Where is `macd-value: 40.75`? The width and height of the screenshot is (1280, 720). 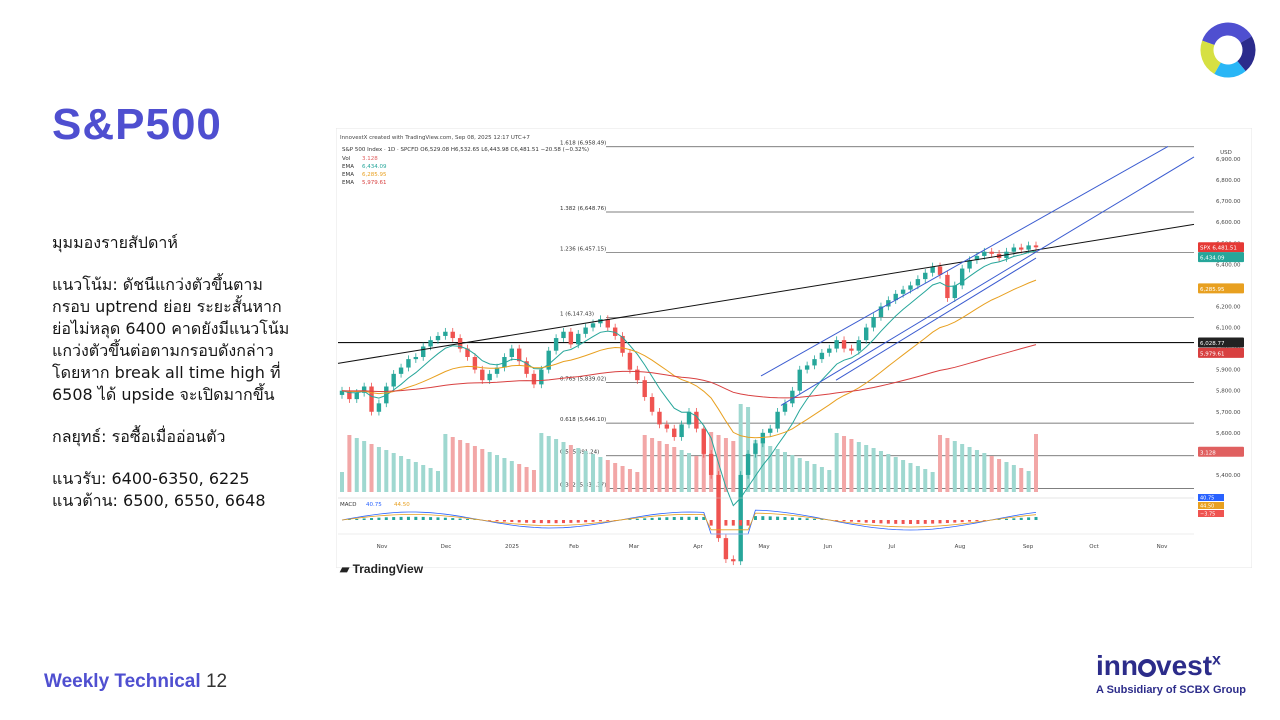
macd-value: 40.75 is located at coordinates (374, 505).